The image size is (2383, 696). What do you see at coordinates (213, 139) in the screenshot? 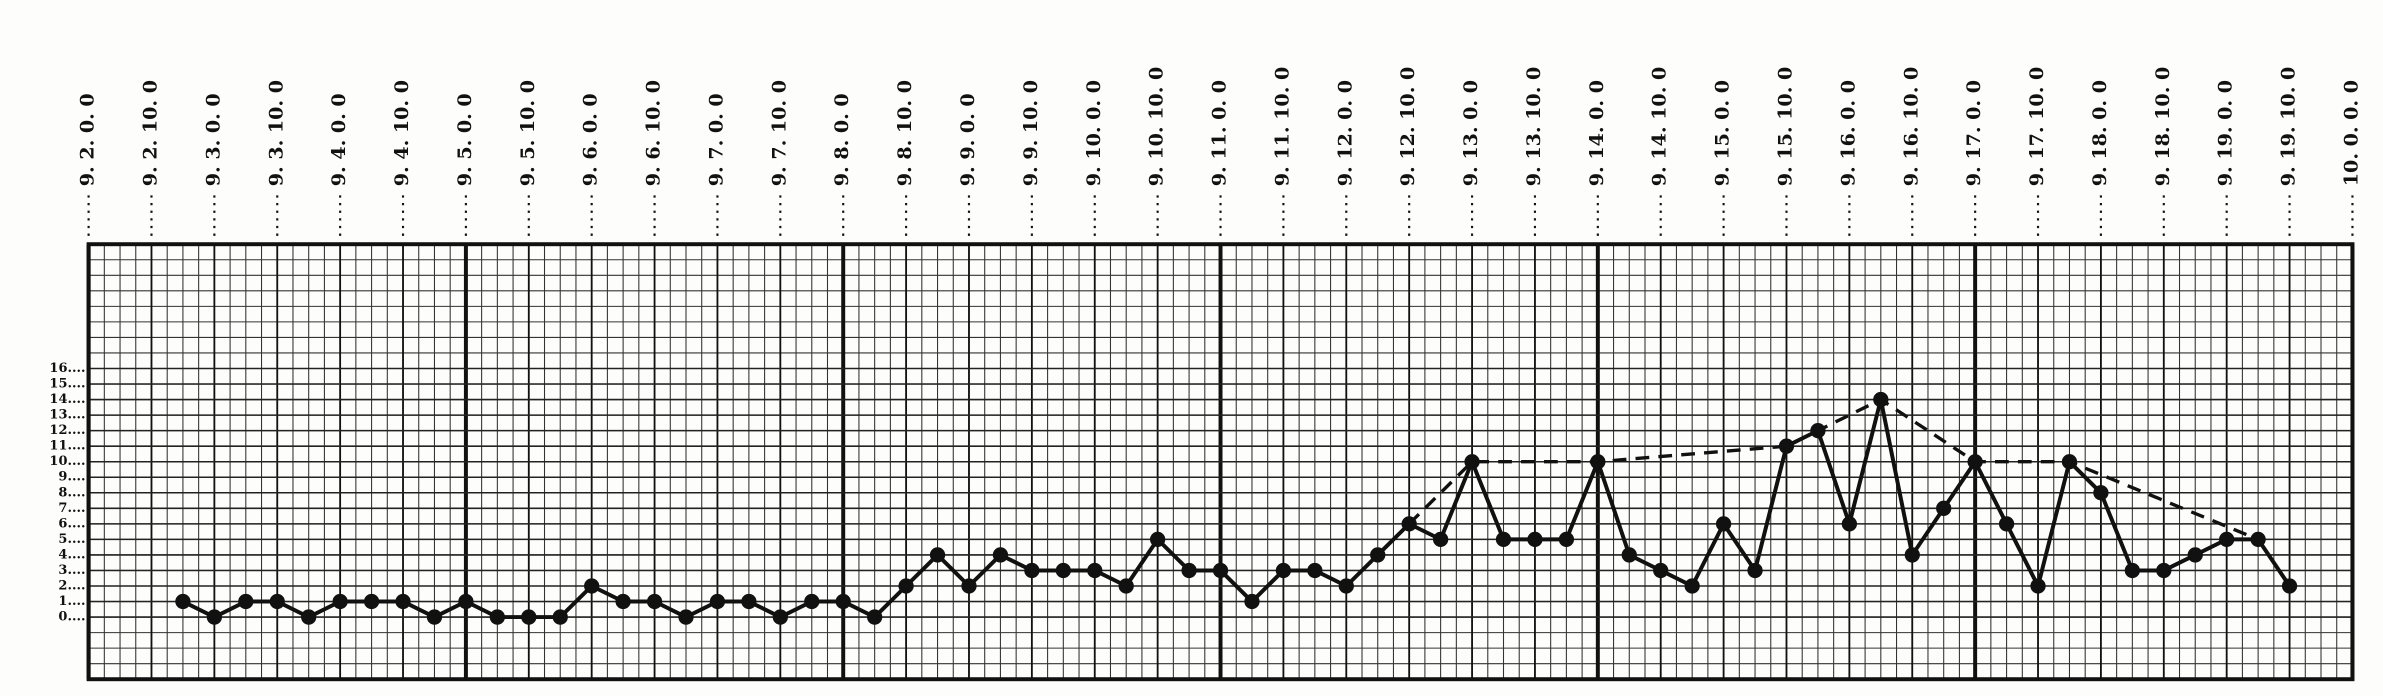
I see `x-tick-label: 9. 3. 0. 0` at bounding box center [213, 139].